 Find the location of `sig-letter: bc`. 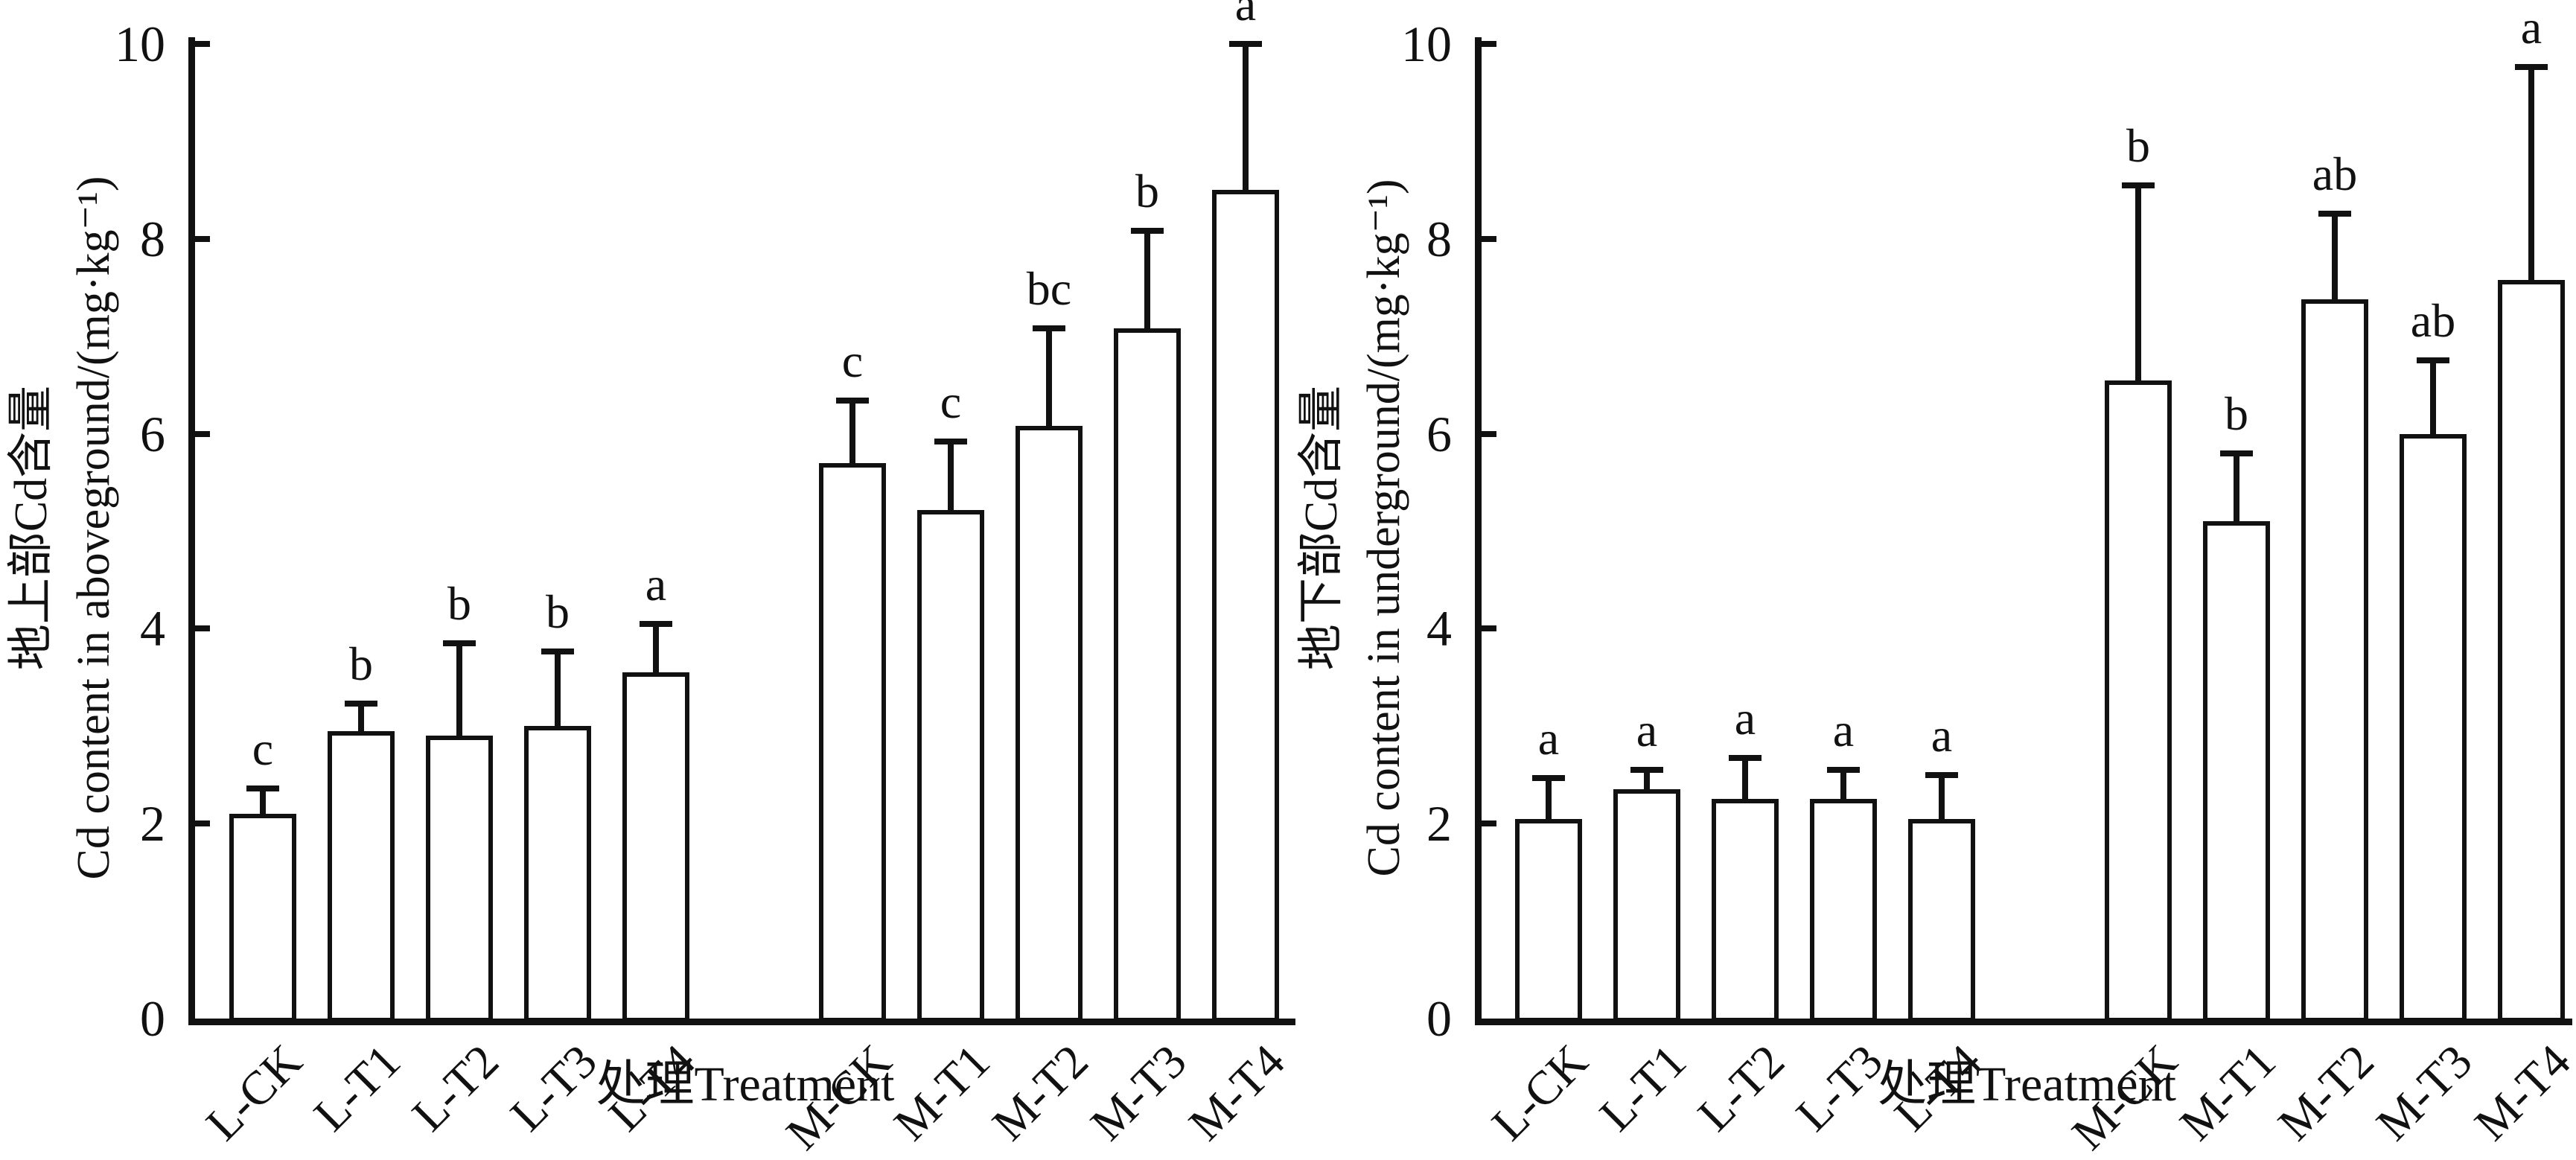

sig-letter: bc is located at coordinates (1049, 289).